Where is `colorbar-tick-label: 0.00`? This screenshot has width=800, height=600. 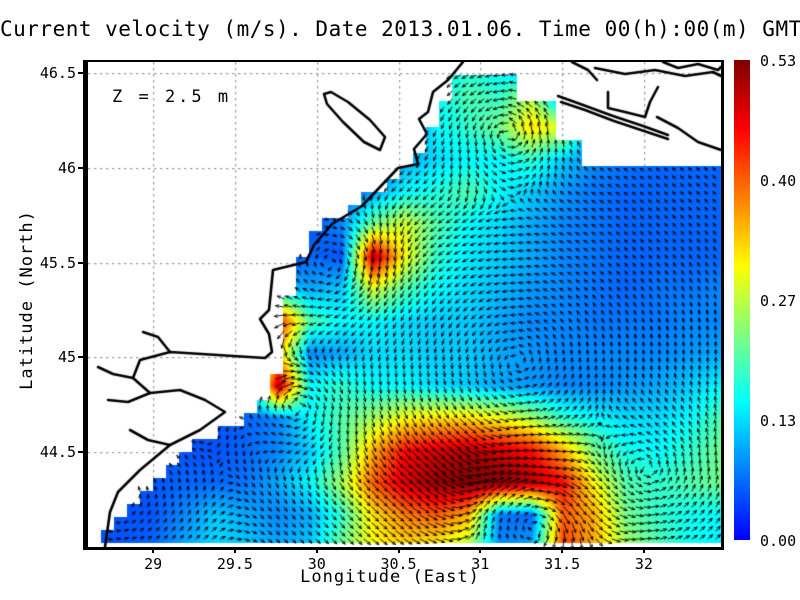
colorbar-tick-label: 0.00 is located at coordinates (778, 541).